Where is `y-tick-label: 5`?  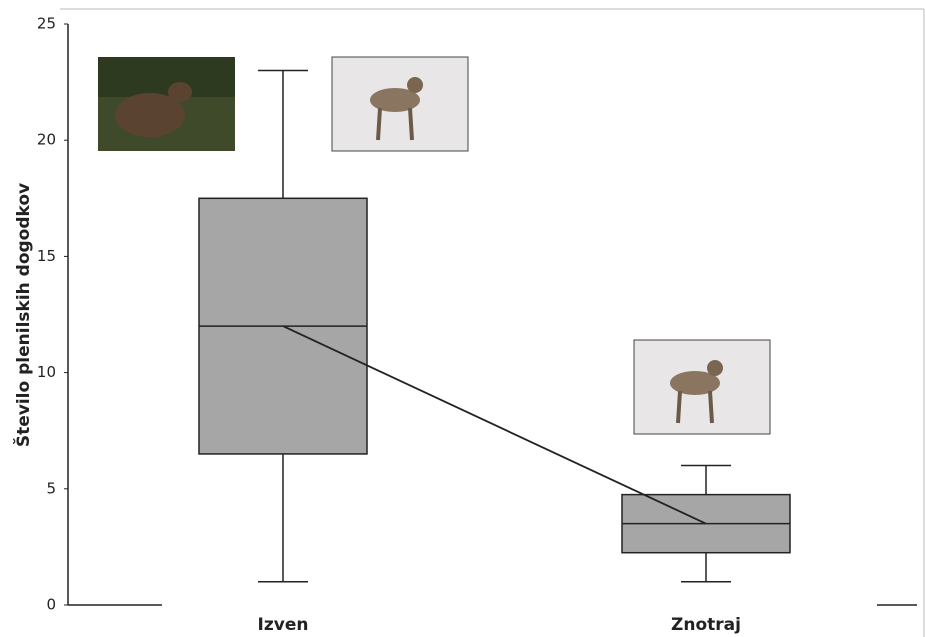
y-tick-label: 5 is located at coordinates (51, 488).